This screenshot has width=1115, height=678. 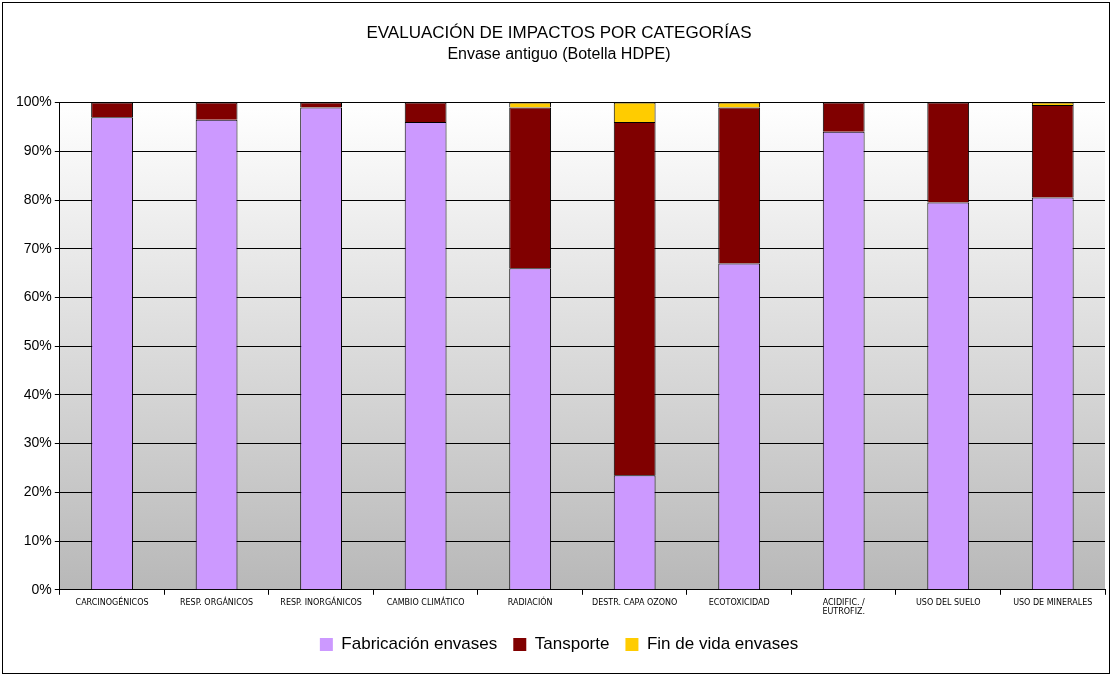 I want to click on chart-title: EVALUACIÓN DE IMPACTOS POR CATEGORÍAS, so click(x=559, y=32).